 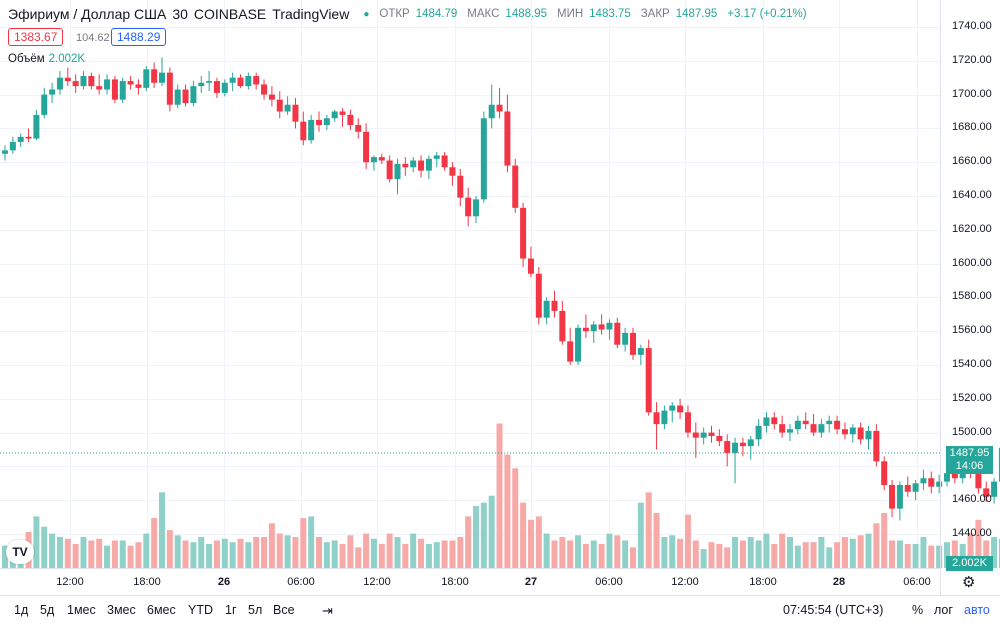 I want to click on time-tick-label: 28, so click(x=839, y=582).